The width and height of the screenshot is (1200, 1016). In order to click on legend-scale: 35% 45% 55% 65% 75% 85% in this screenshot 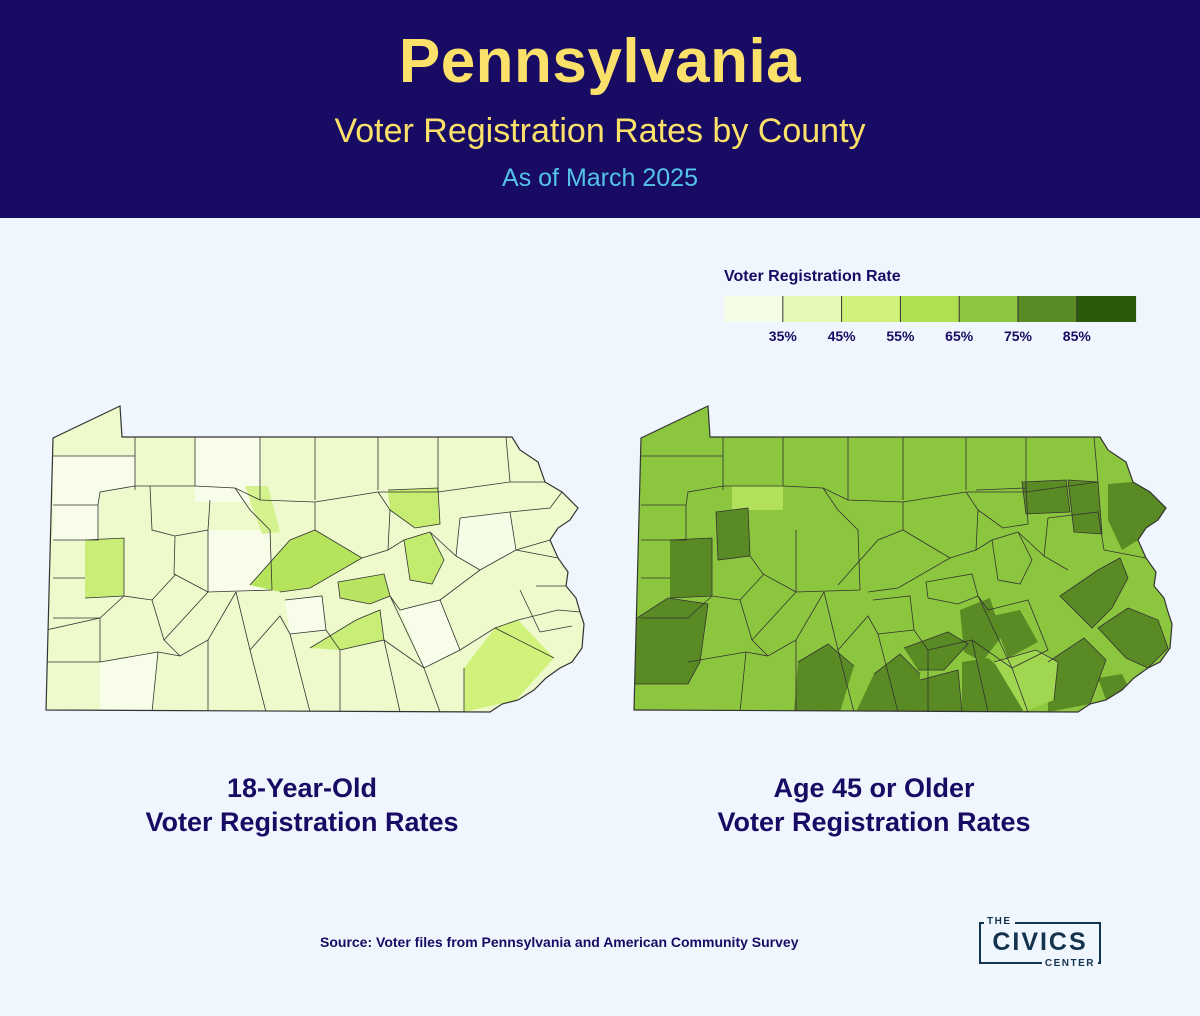, I will do `click(930, 320)`.